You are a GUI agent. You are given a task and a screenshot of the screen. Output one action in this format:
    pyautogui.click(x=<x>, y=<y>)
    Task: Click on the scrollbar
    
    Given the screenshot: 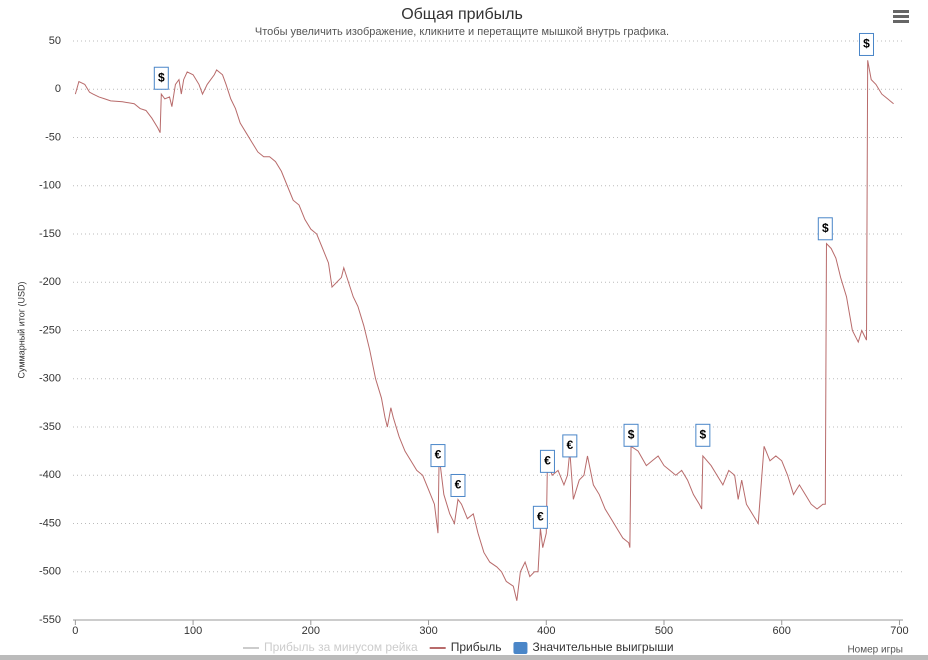 What is the action you would take?
    pyautogui.click(x=464, y=657)
    